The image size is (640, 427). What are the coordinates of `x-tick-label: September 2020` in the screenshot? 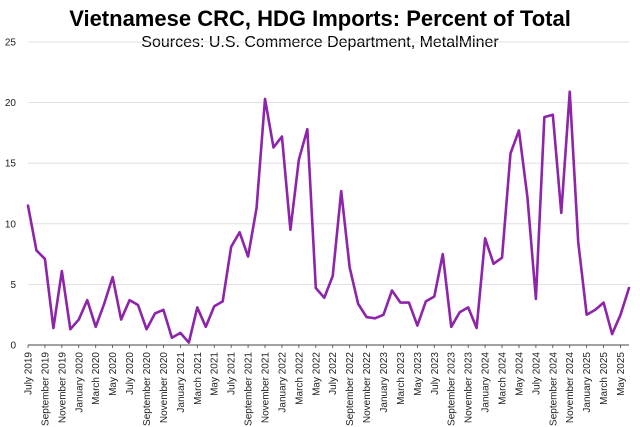 It's located at (147, 389).